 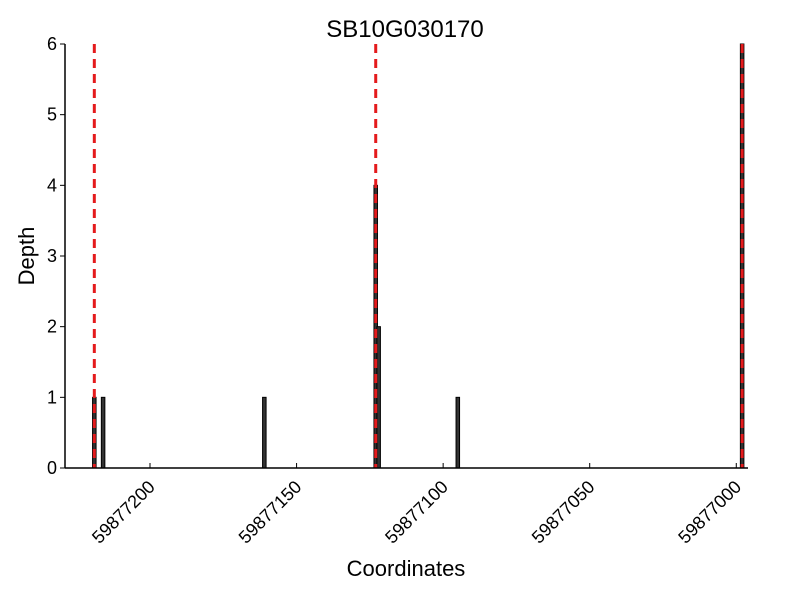 I want to click on x-tick-label: 59877100, so click(x=416, y=512).